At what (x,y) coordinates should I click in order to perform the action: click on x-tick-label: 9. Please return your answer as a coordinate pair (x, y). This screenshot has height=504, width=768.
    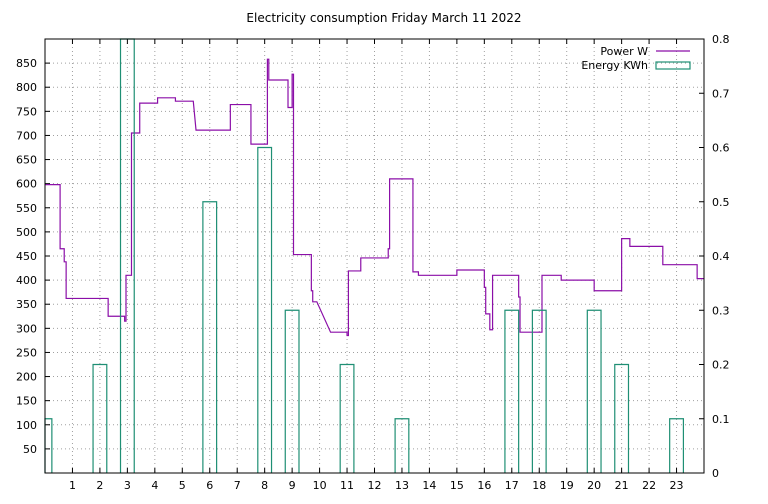
    Looking at the image, I should click on (292, 485).